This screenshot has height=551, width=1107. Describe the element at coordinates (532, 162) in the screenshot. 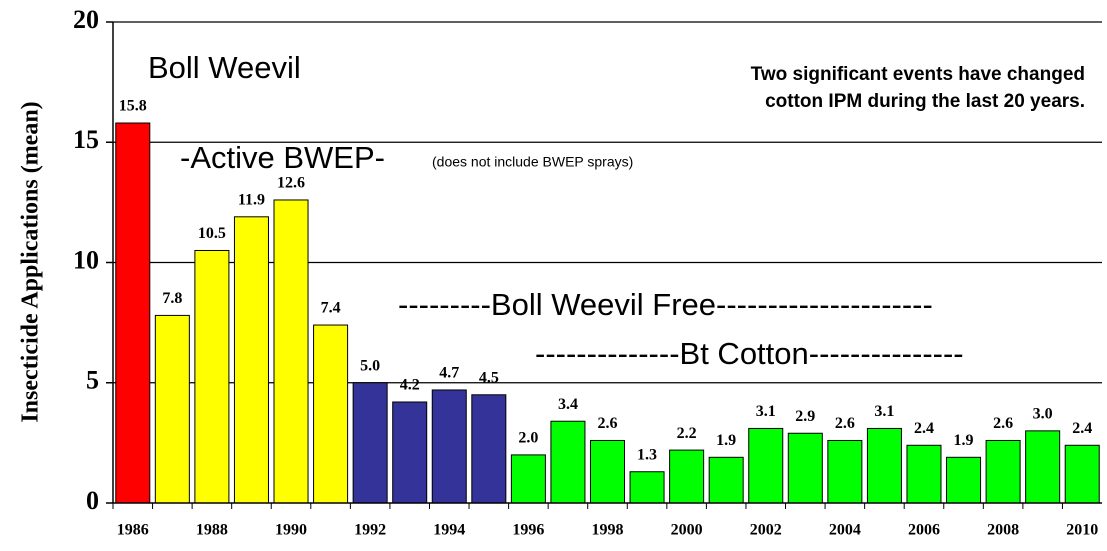

I see `annotation: (does not include BWEP sprays)` at that location.